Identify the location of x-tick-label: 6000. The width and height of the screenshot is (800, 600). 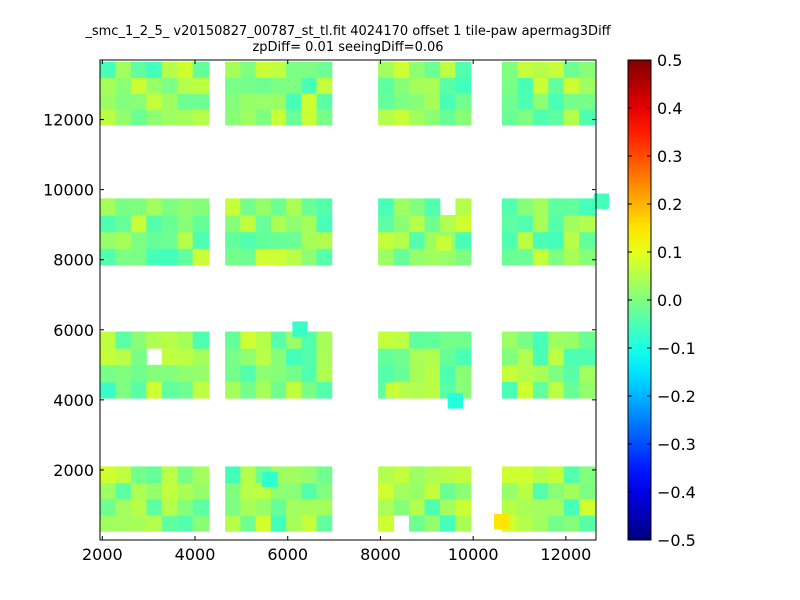
(287, 554).